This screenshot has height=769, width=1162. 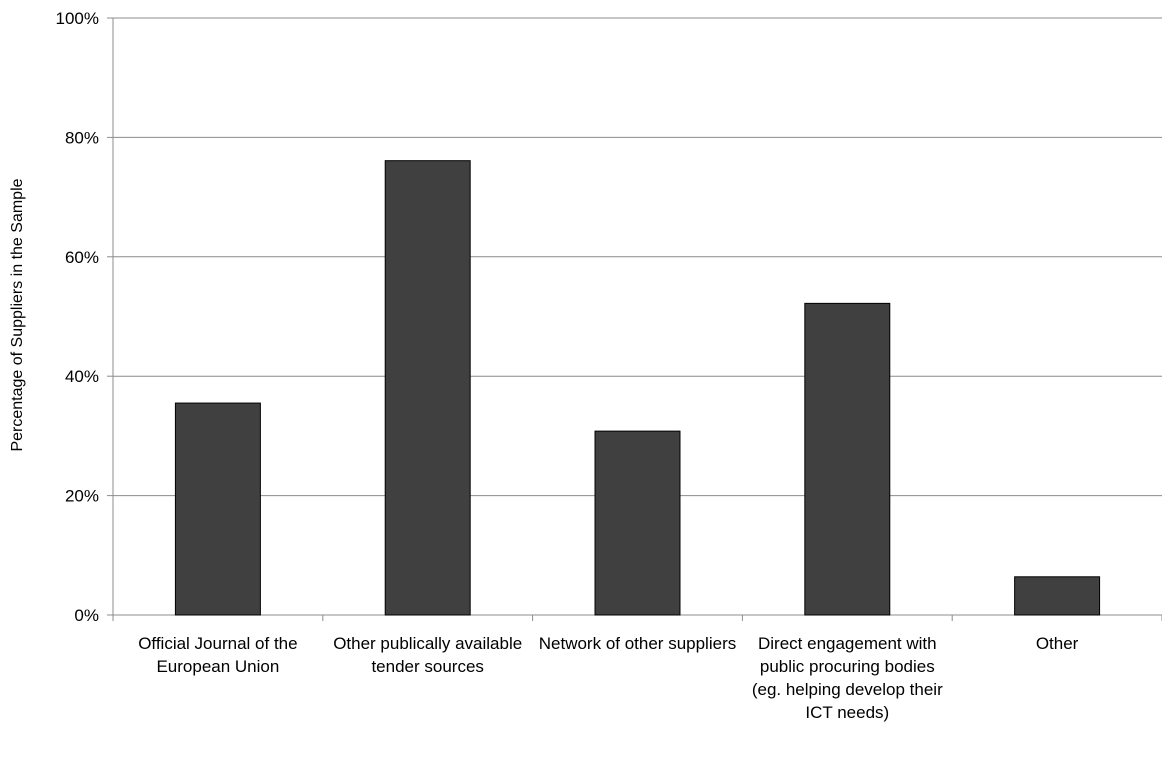 I want to click on y-axis-label: Percentage of Suppliers in the Sample, so click(x=17, y=314).